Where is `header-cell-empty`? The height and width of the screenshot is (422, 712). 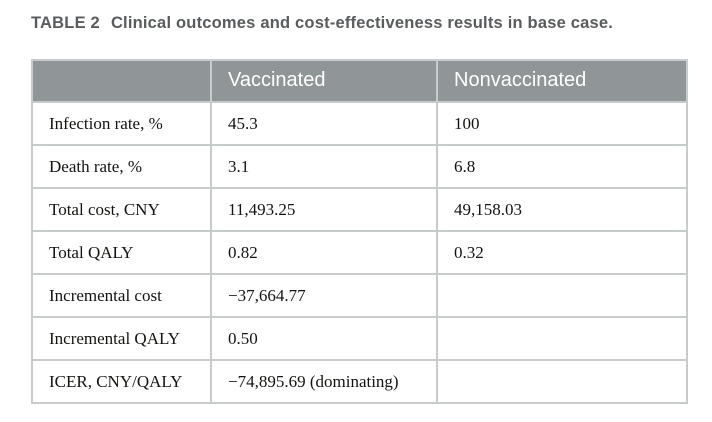
header-cell-empty is located at coordinates (121, 81).